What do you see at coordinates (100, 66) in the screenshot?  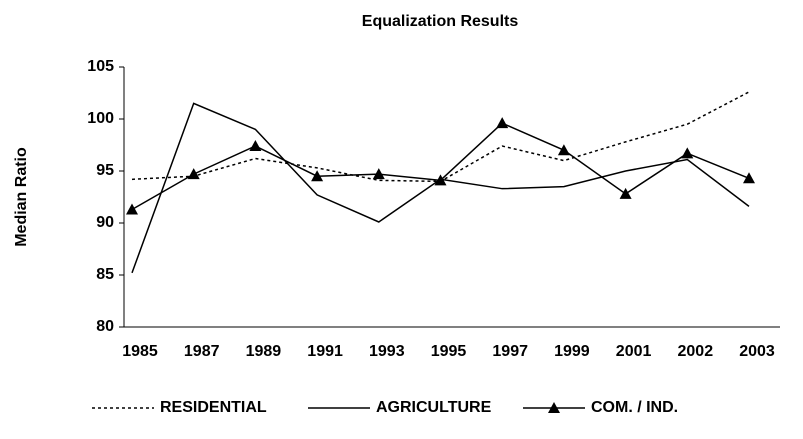 I see `y-tick-label: 105` at bounding box center [100, 66].